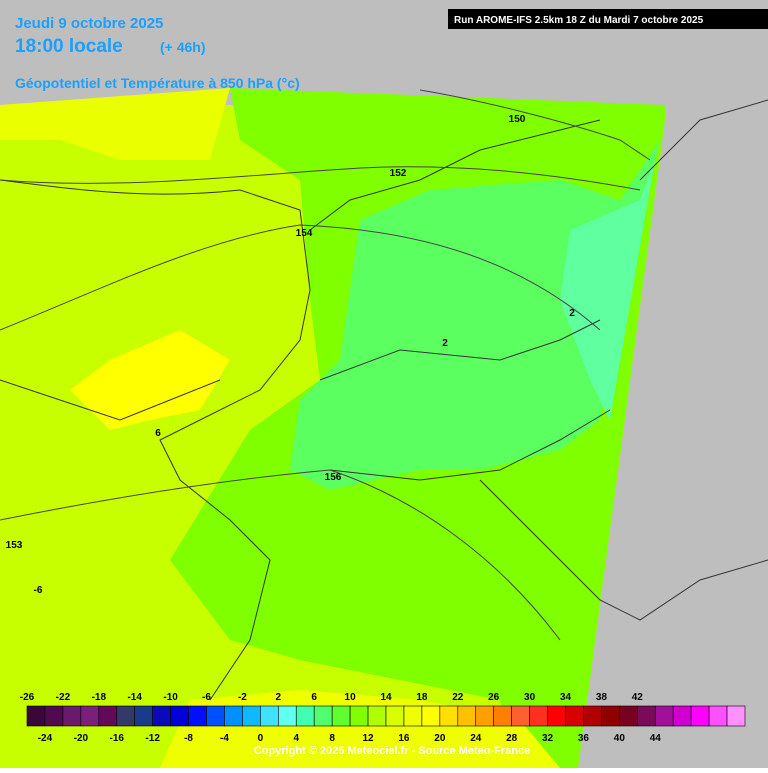 The height and width of the screenshot is (773, 768). Describe the element at coordinates (69, 46) in the screenshot. I see `time: 18:00 locale` at that location.